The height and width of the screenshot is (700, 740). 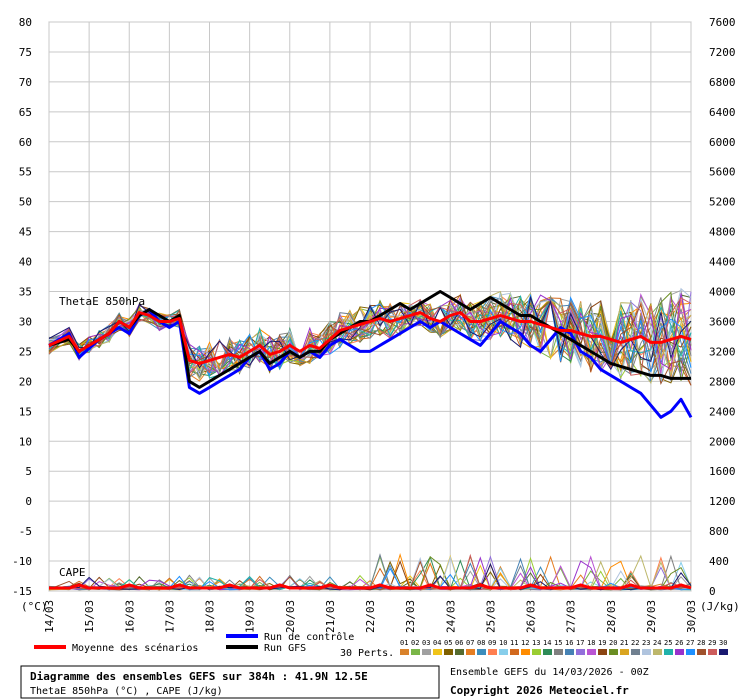 What do you see at coordinates (470, 643) in the screenshot?
I see `member-legend-label: 07` at bounding box center [470, 643].